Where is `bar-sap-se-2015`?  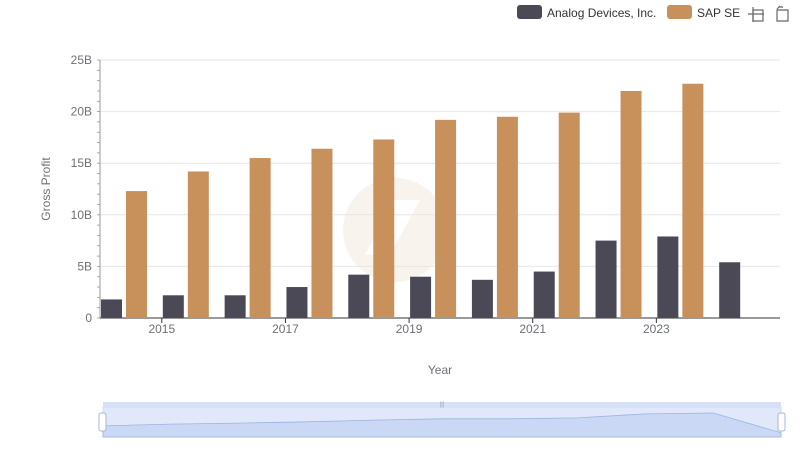 bar-sap-se-2015 is located at coordinates (198, 244).